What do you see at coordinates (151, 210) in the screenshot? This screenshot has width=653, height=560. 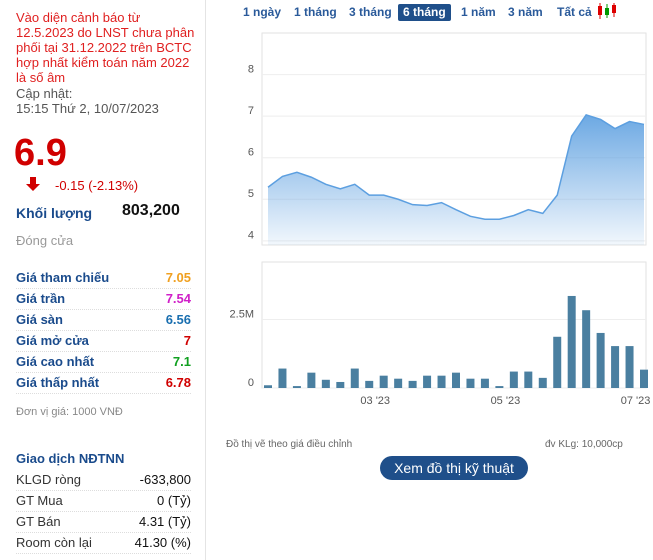 I see `volume-value: 803,200` at bounding box center [151, 210].